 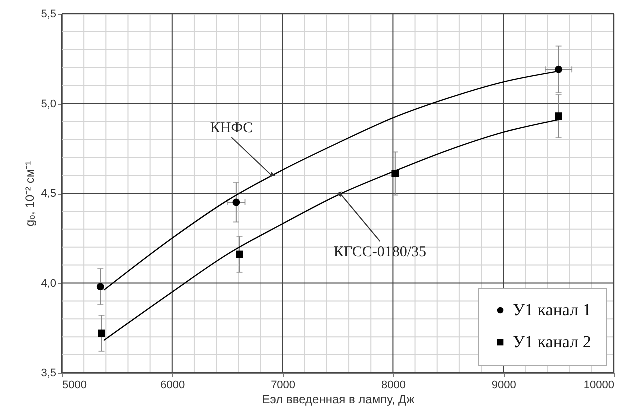 I want to click on legend-label: У1 канал 2, so click(x=552, y=342).